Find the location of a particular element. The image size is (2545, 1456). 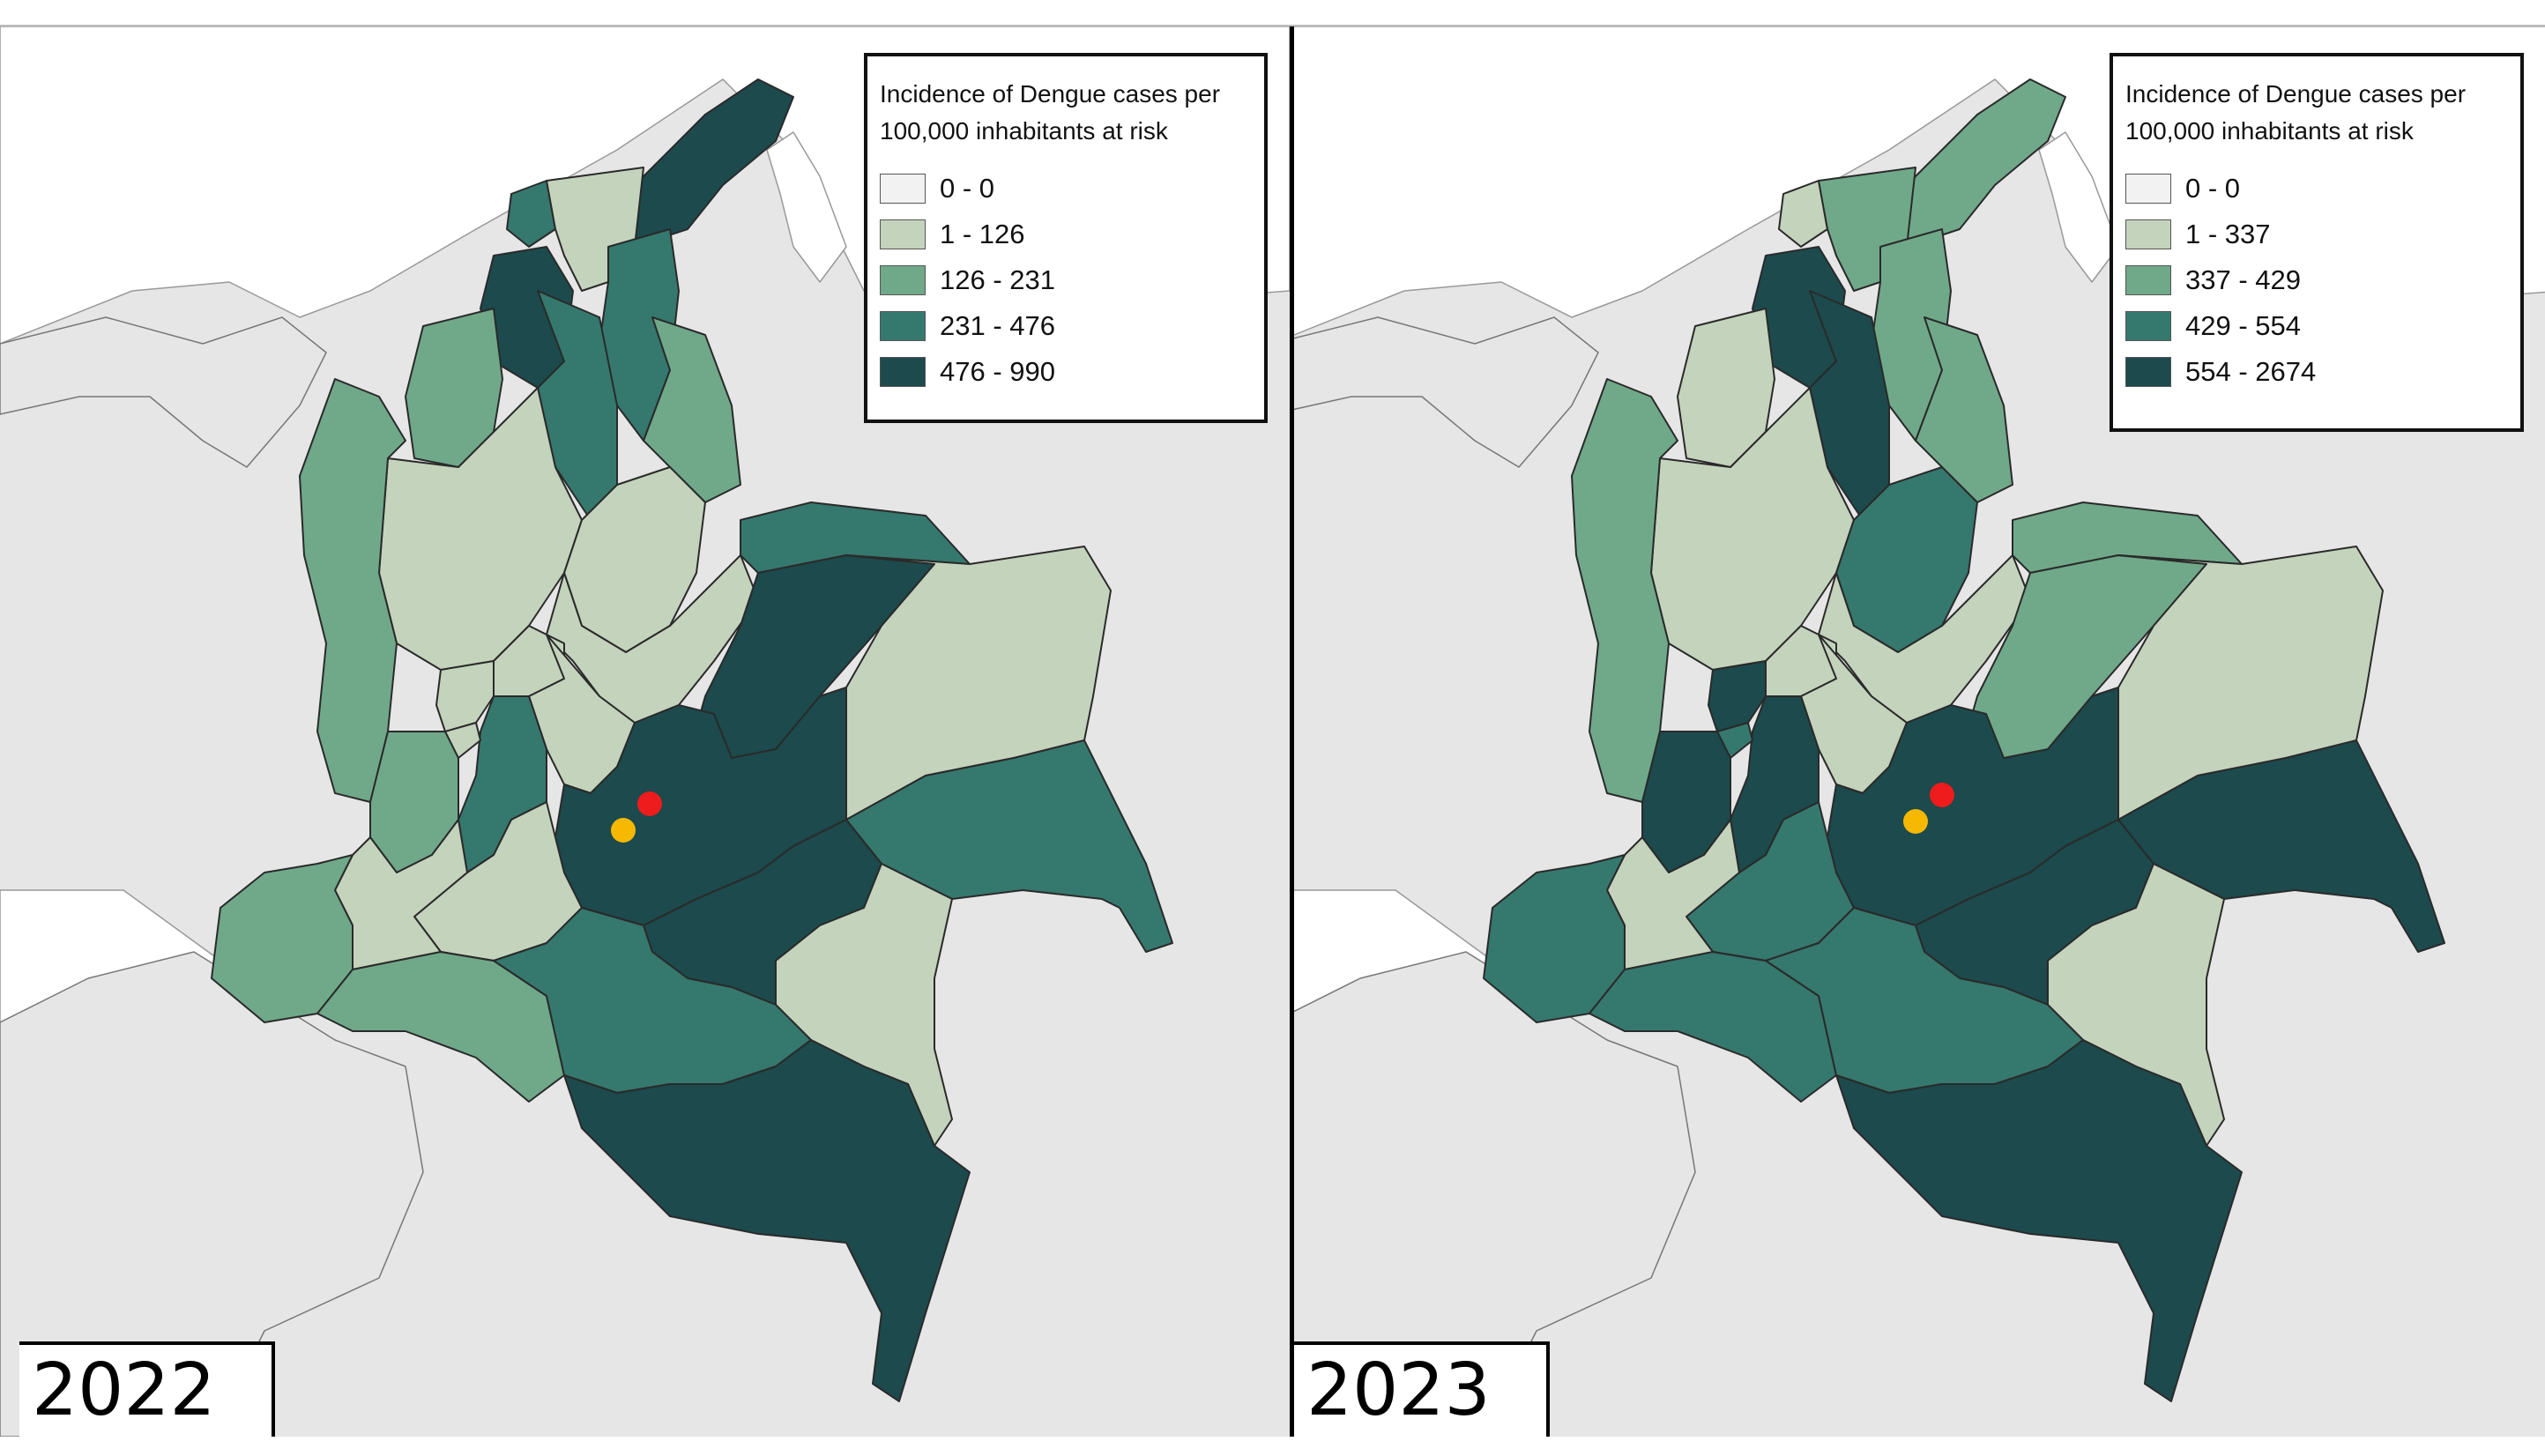

legend-item: 476 - 990 is located at coordinates (1064, 372).